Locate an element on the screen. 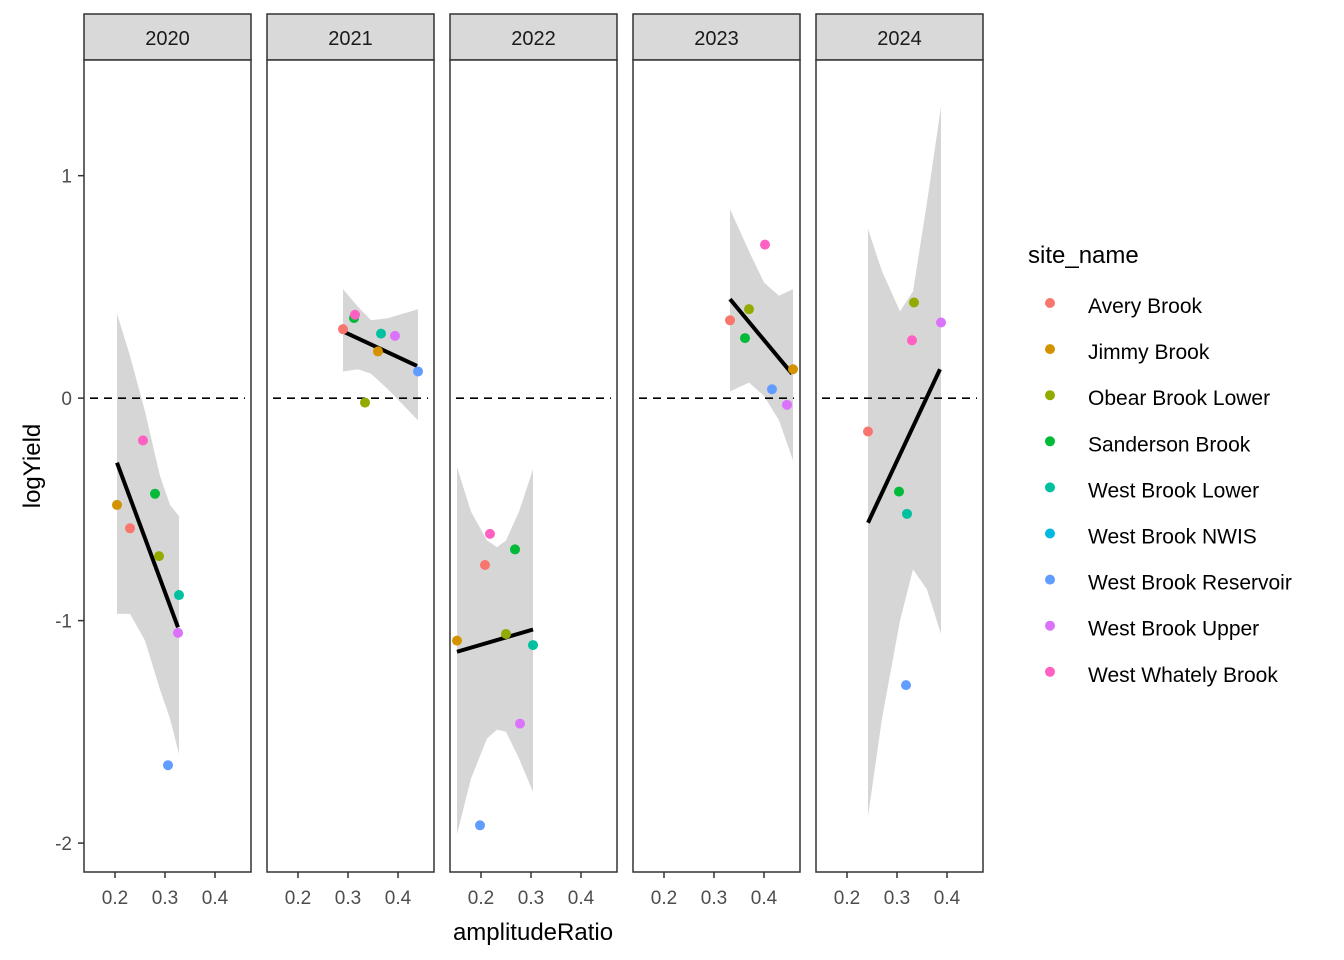 This screenshot has height=960, width=1344. y-tick-label: -2 is located at coordinates (63, 844).